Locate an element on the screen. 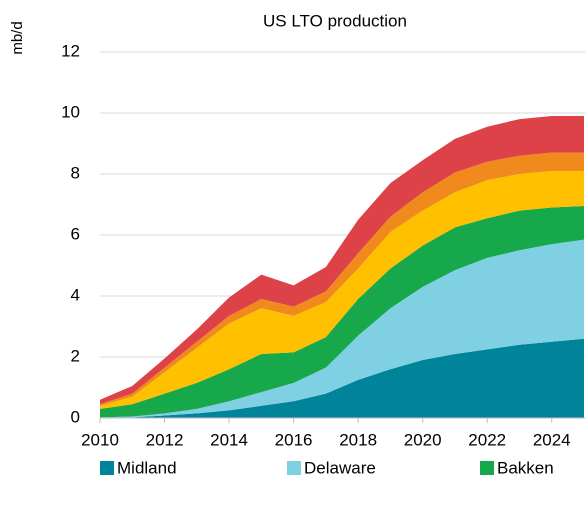 The width and height of the screenshot is (585, 511). x-tick-label: 2022 is located at coordinates (487, 439).